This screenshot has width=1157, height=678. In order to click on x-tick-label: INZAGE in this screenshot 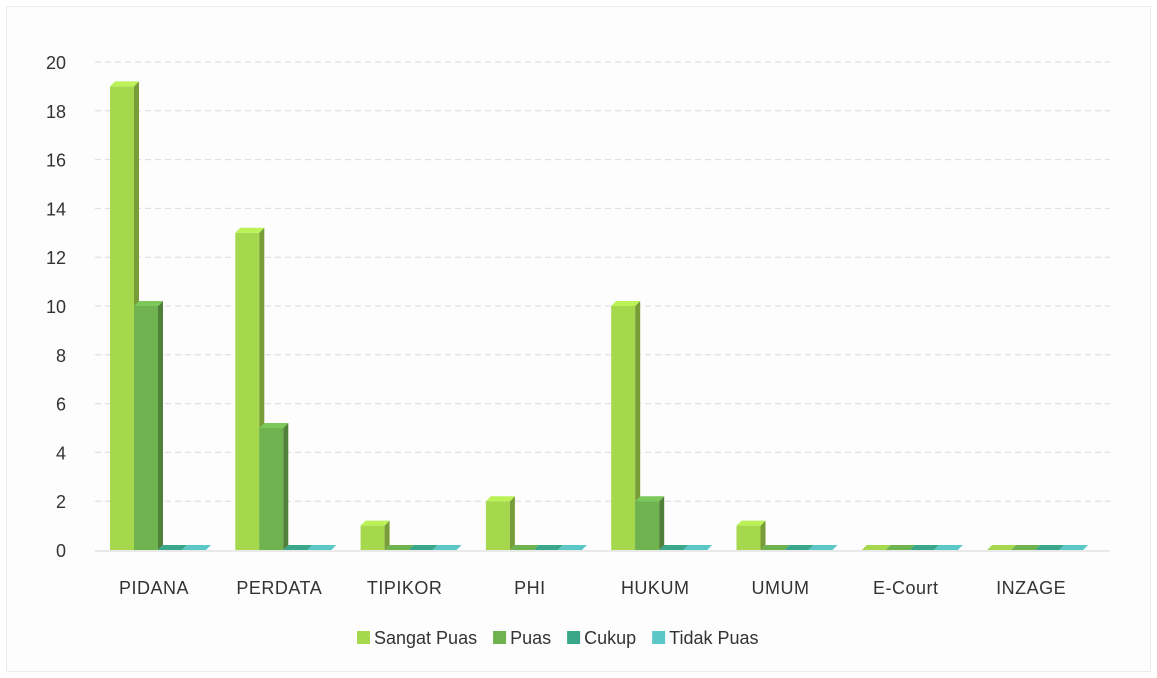, I will do `click(1031, 588)`.